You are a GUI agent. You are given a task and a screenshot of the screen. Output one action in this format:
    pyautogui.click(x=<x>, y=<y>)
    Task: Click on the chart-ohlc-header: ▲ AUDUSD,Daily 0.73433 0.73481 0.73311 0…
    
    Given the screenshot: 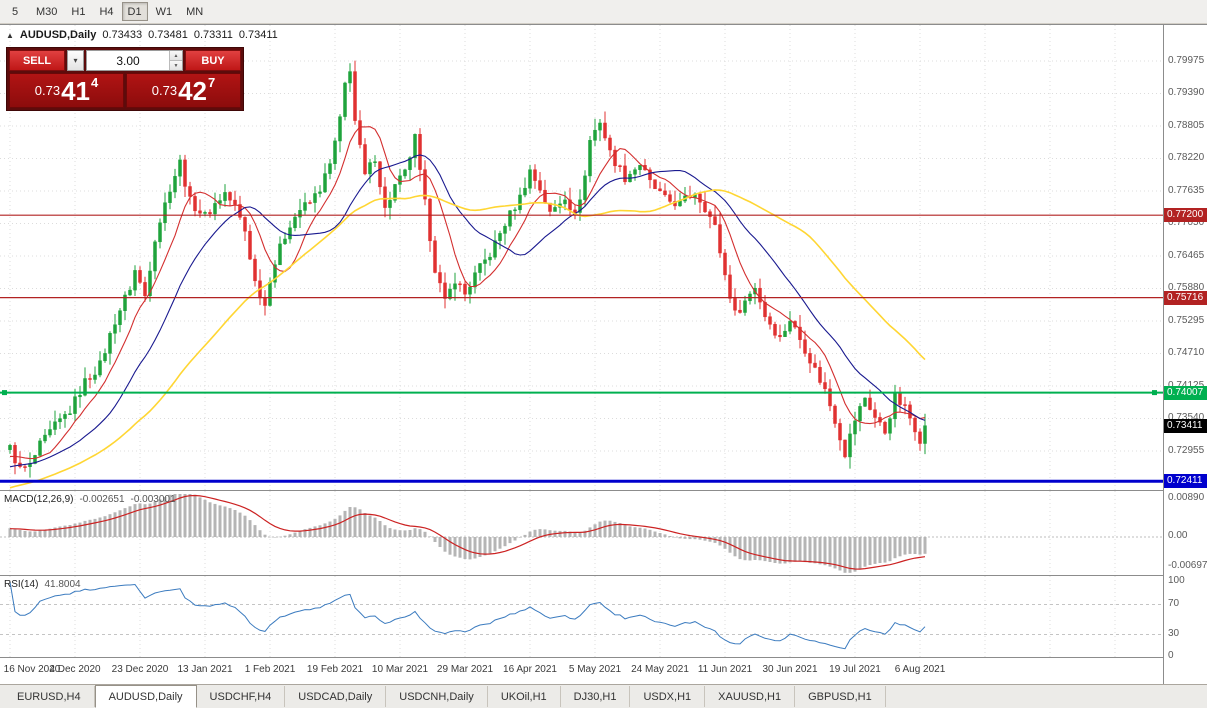 What is the action you would take?
    pyautogui.click(x=142, y=35)
    